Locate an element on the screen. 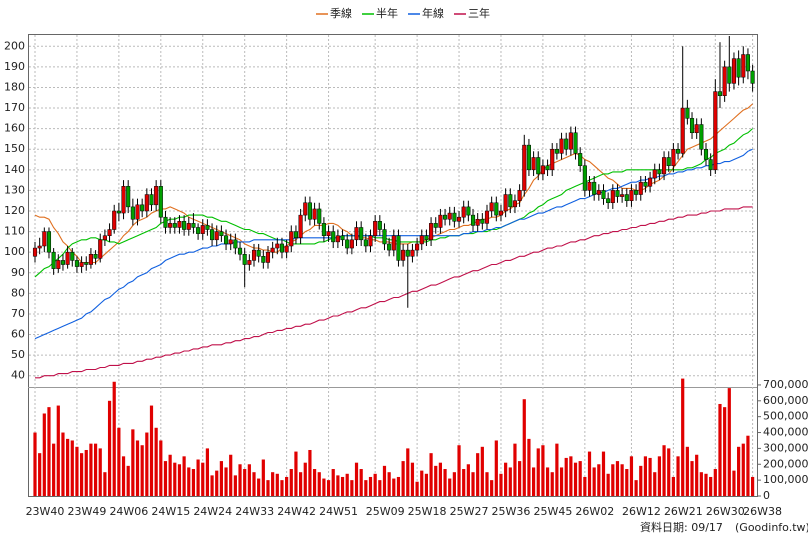 Image resolution: width=808 pixels, height=540 pixels. x-tick-label: 24W24 is located at coordinates (212, 511).